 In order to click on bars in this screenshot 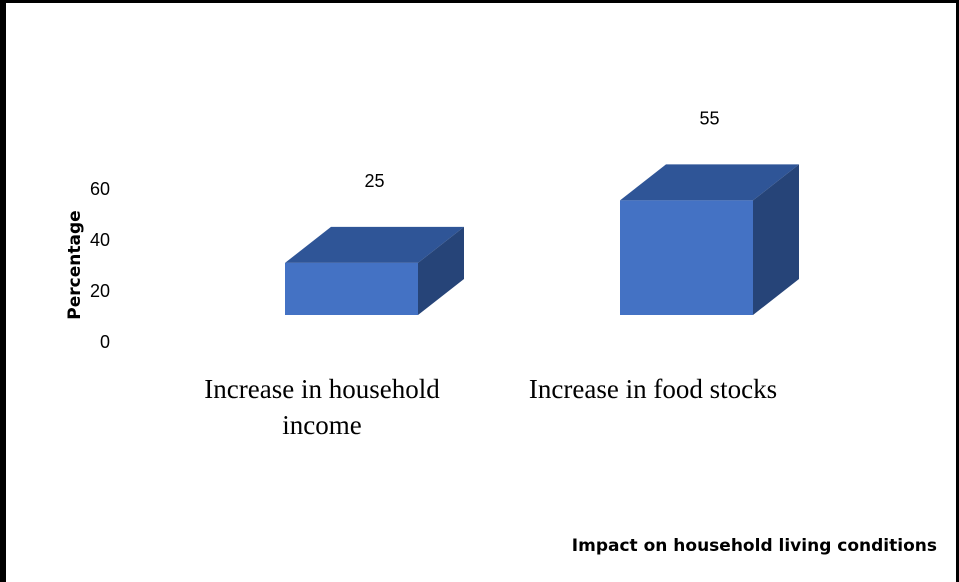, I will do `click(542, 239)`.